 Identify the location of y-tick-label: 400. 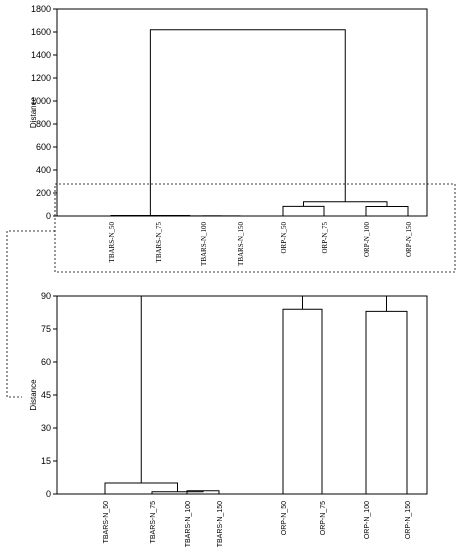
(43, 170).